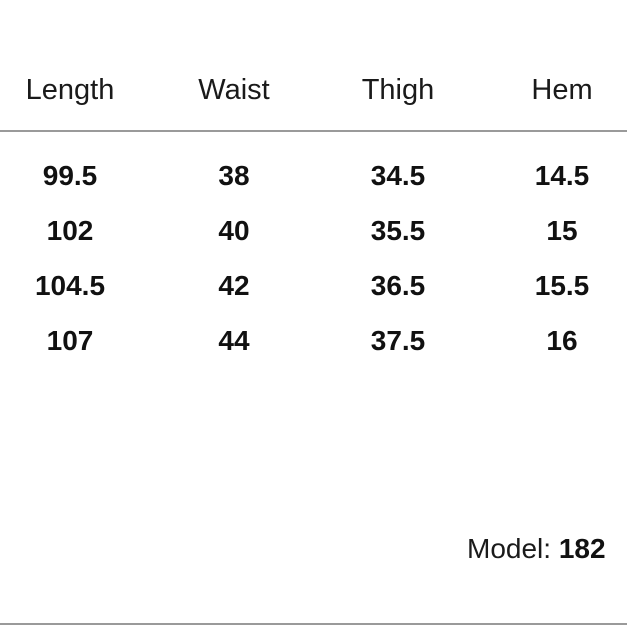 The height and width of the screenshot is (627, 627). I want to click on column-header-hem: Hem, so click(562, 90).